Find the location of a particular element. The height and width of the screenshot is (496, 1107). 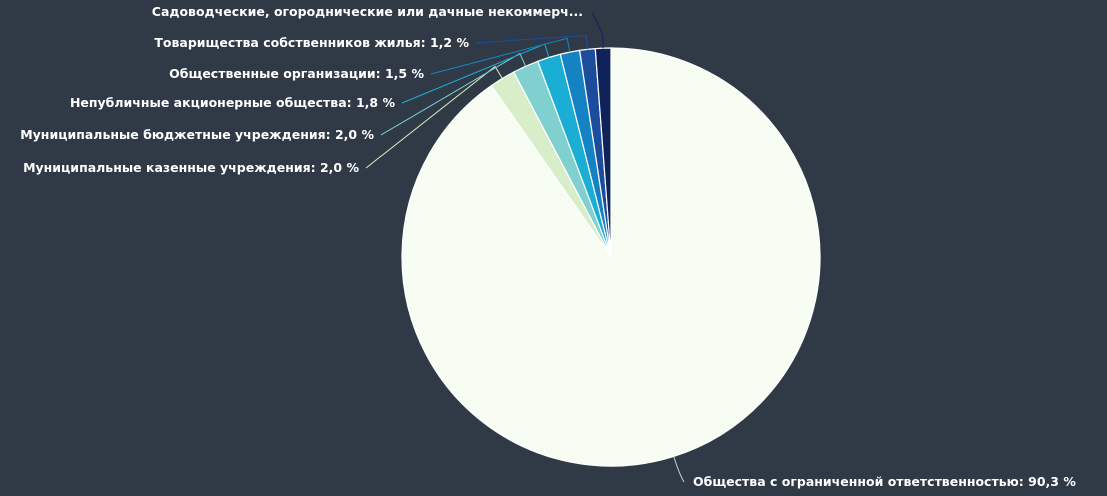

pie-slice is located at coordinates (603, 152).